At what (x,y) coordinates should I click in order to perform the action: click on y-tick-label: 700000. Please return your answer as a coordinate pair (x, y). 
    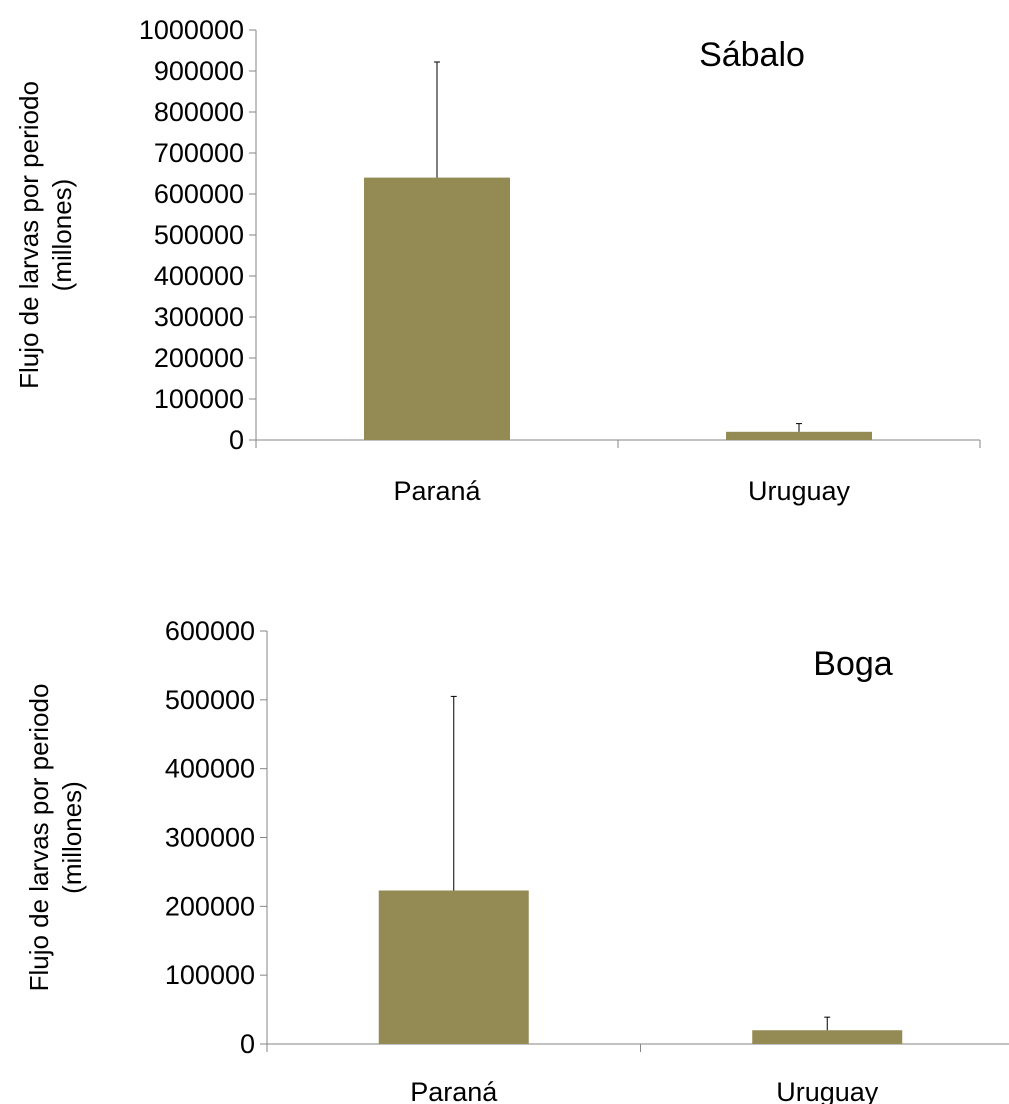
    Looking at the image, I should click on (199, 153).